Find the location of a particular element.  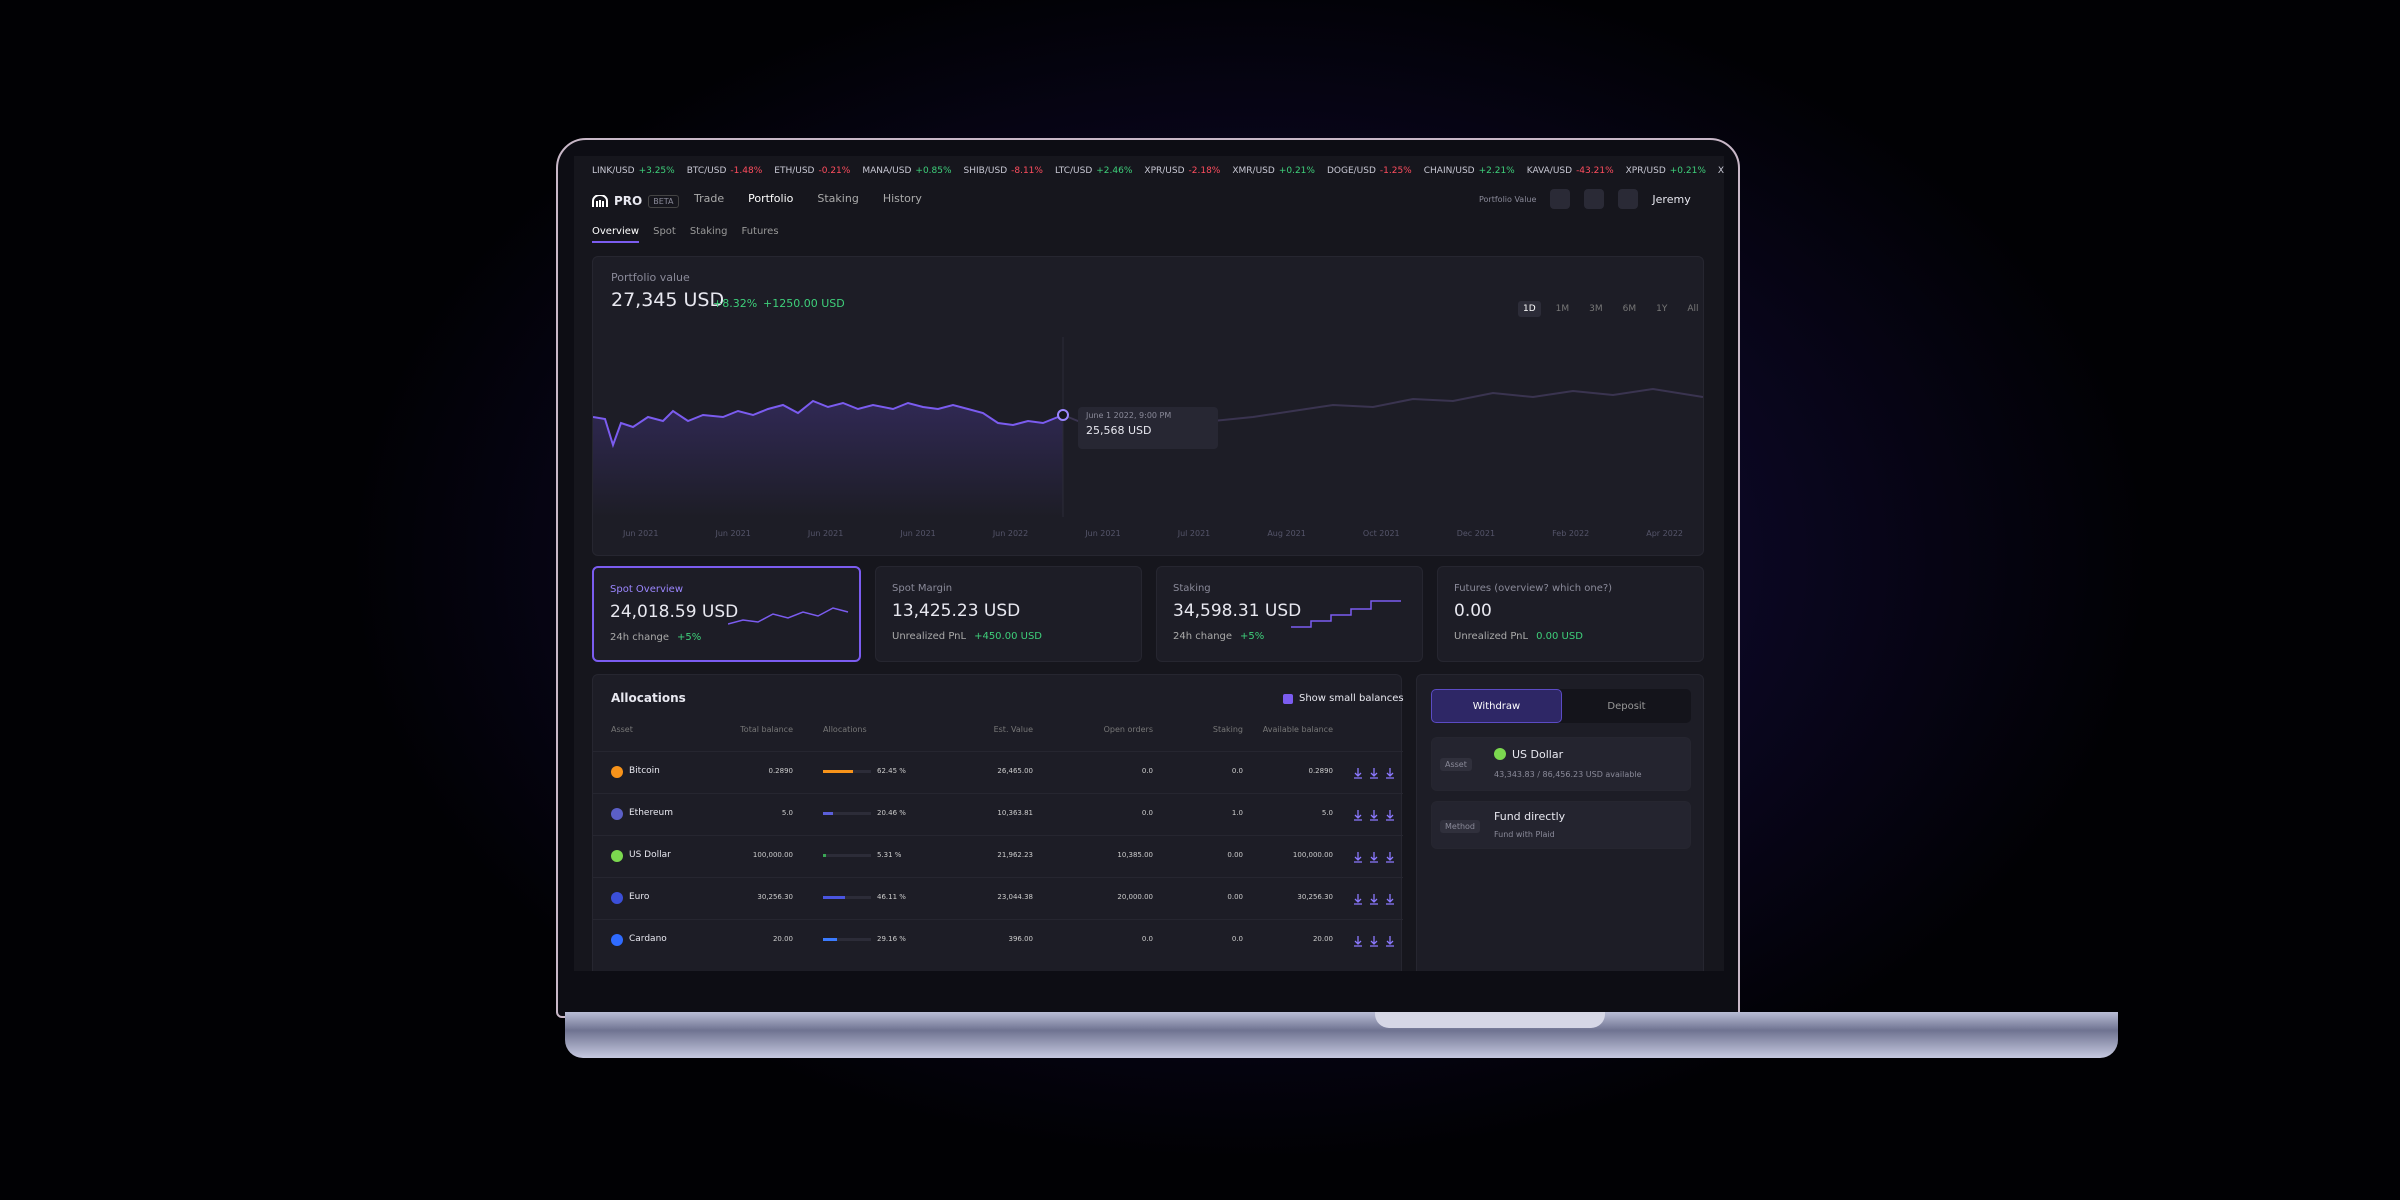

card-value: 34,598.31 USD is located at coordinates (1237, 611).